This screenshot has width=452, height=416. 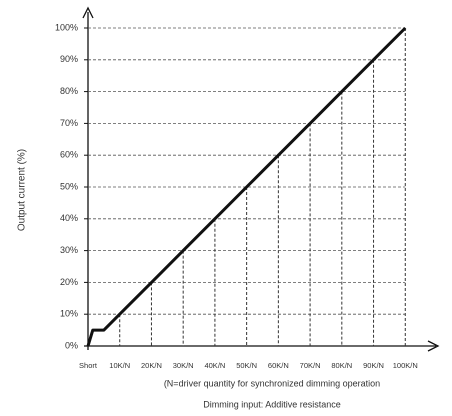 I want to click on y-tick-label: 90%, so click(x=69, y=59).